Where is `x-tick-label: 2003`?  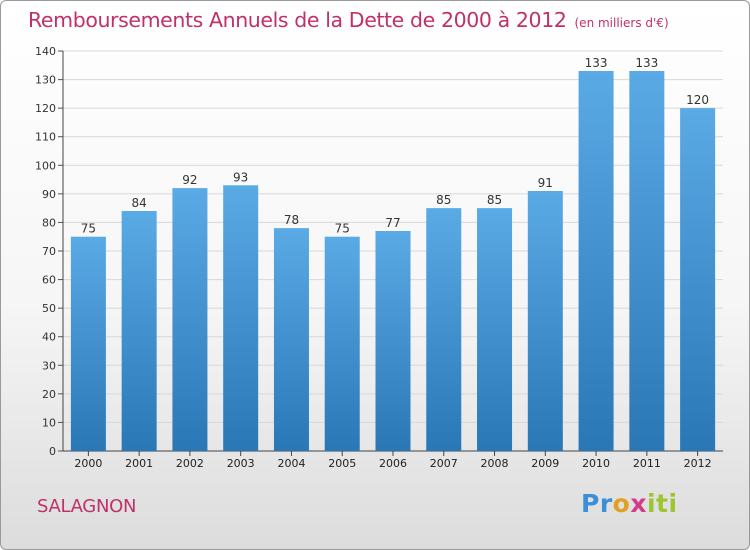
x-tick-label: 2003 is located at coordinates (241, 463).